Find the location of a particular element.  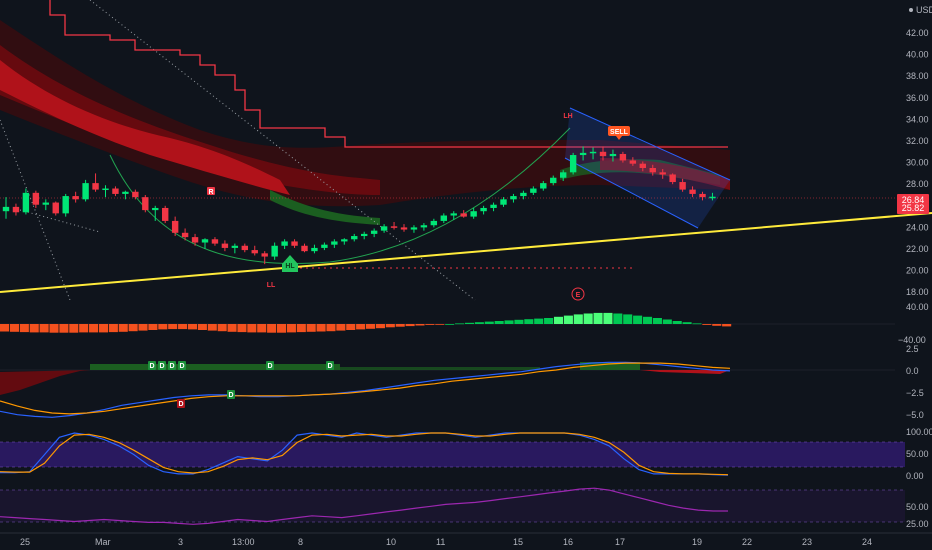

x-tick-10: 17 is located at coordinates (620, 542).